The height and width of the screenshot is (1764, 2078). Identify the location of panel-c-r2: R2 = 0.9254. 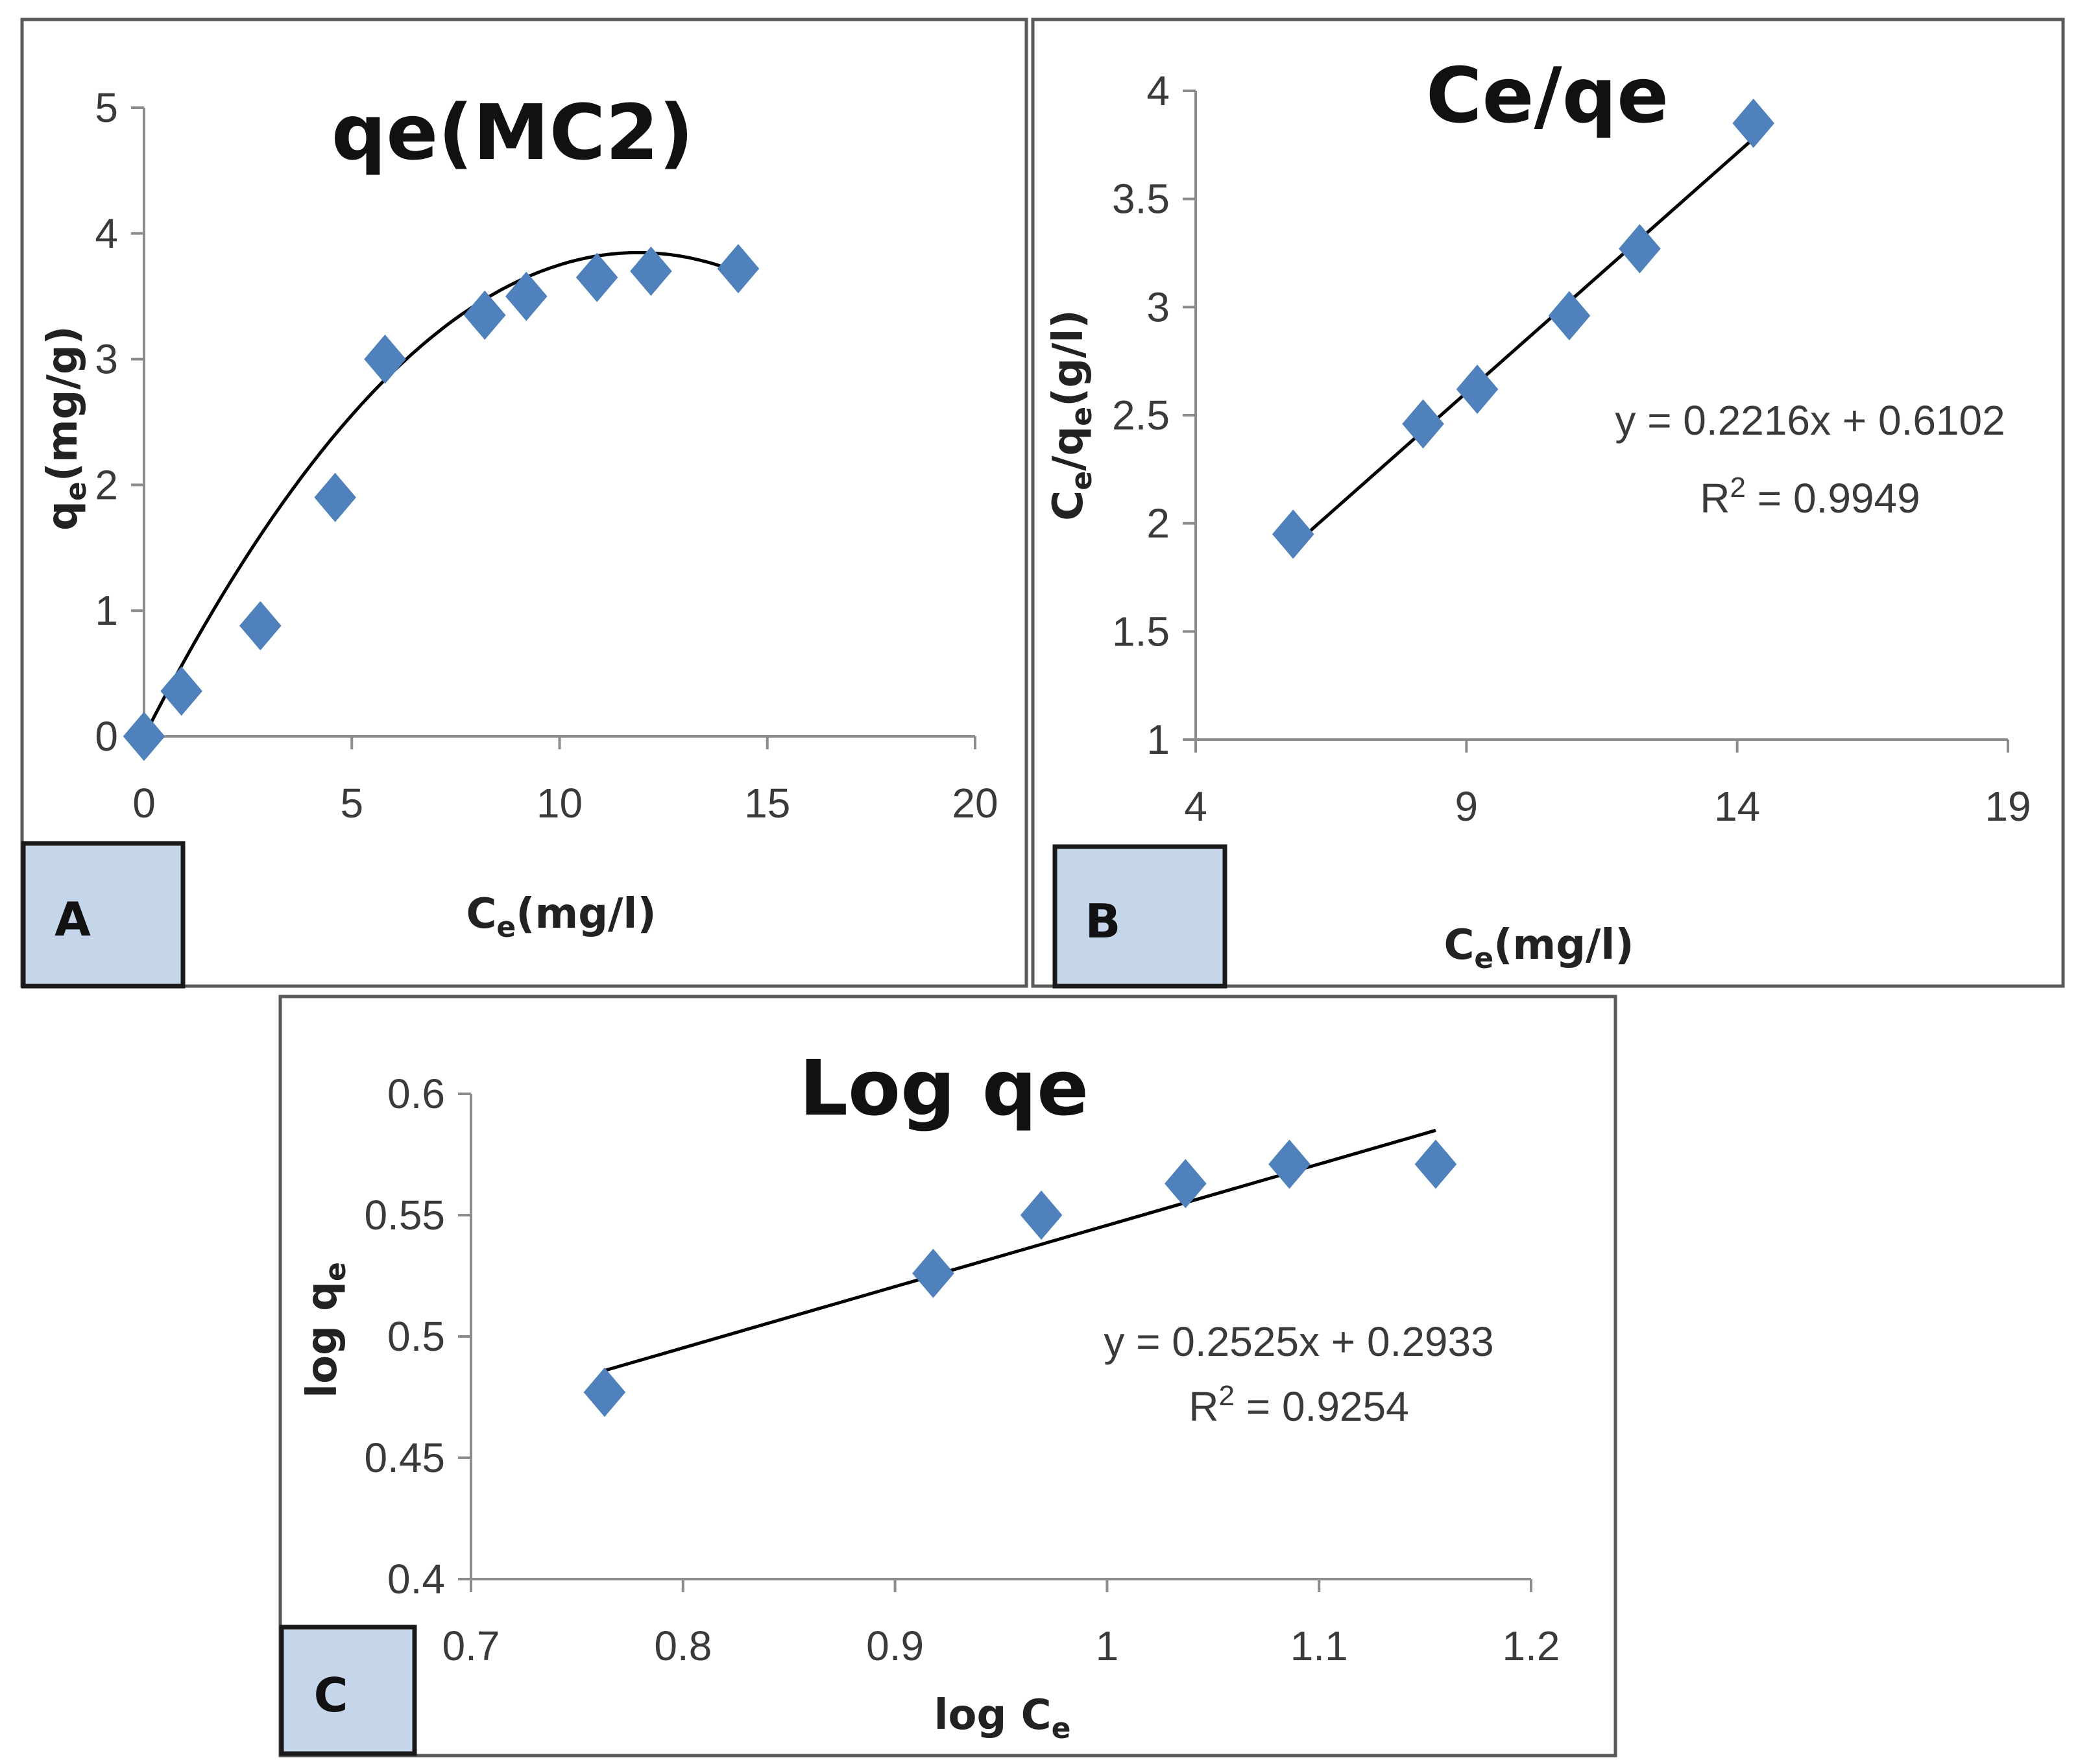
(1298, 1405).